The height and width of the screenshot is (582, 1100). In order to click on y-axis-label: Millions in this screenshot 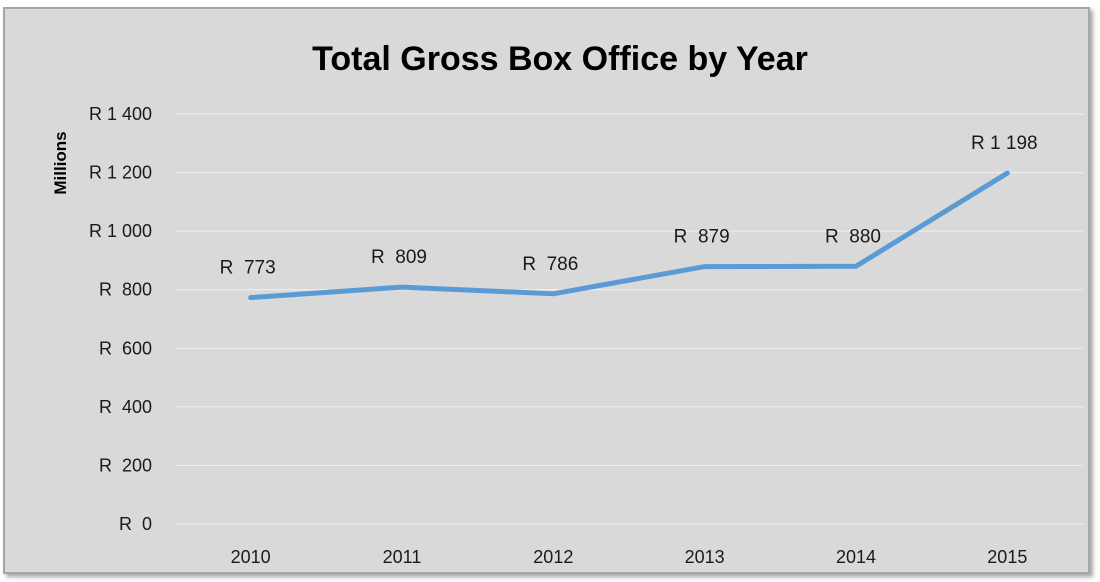, I will do `click(60, 162)`.